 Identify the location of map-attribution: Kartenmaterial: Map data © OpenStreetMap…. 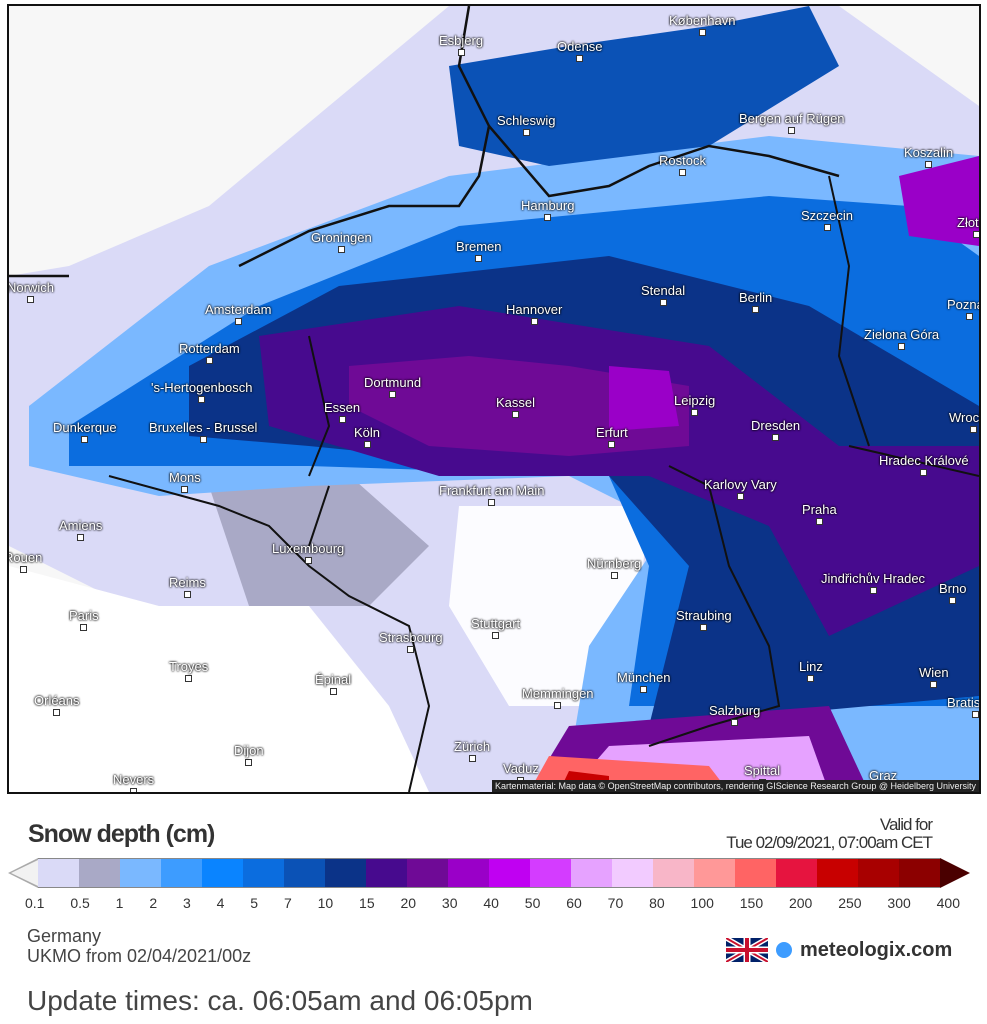
(735, 786).